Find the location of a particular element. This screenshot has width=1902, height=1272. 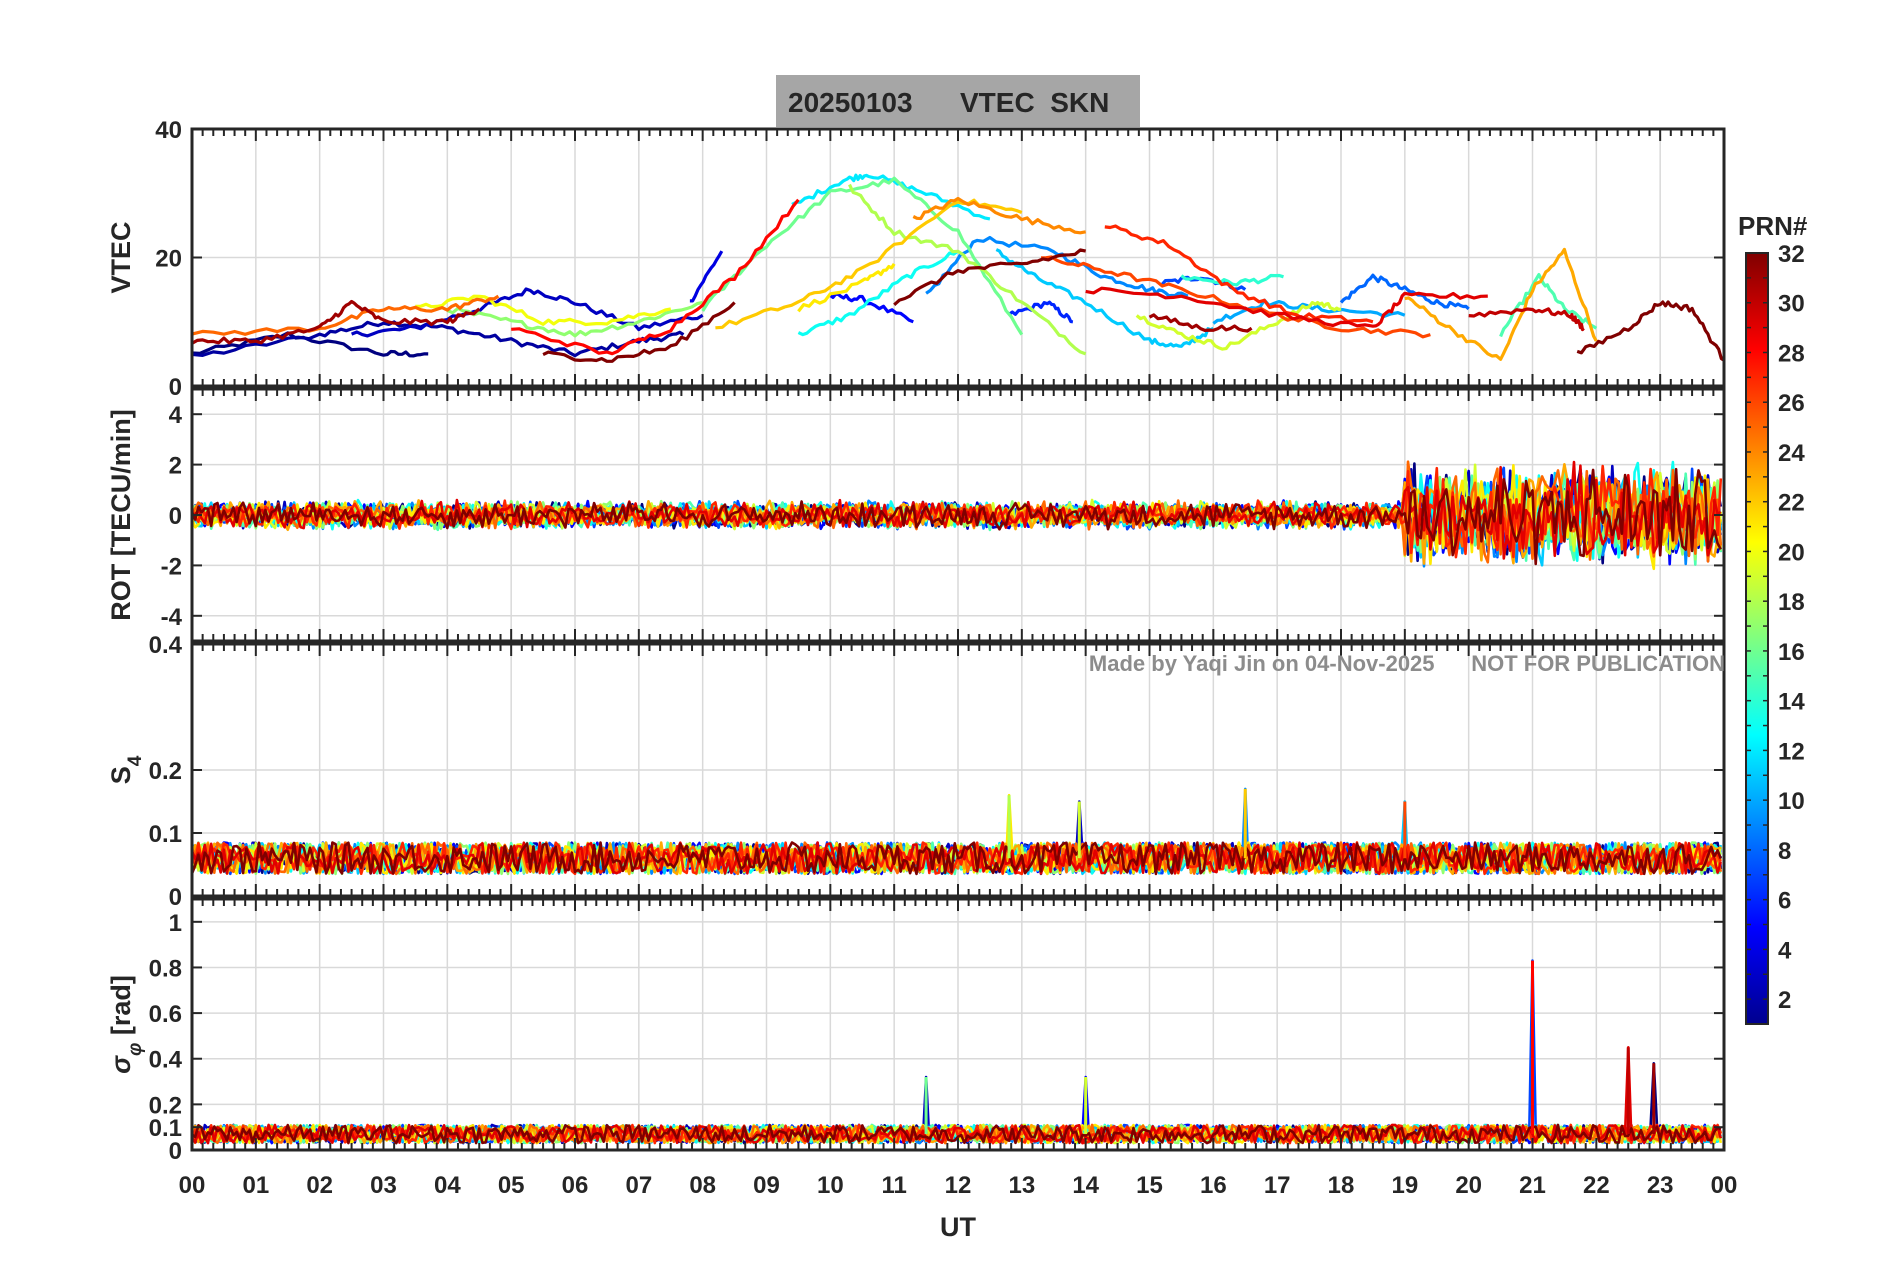

sigma-tick-label: 0.6 is located at coordinates (165, 1014).